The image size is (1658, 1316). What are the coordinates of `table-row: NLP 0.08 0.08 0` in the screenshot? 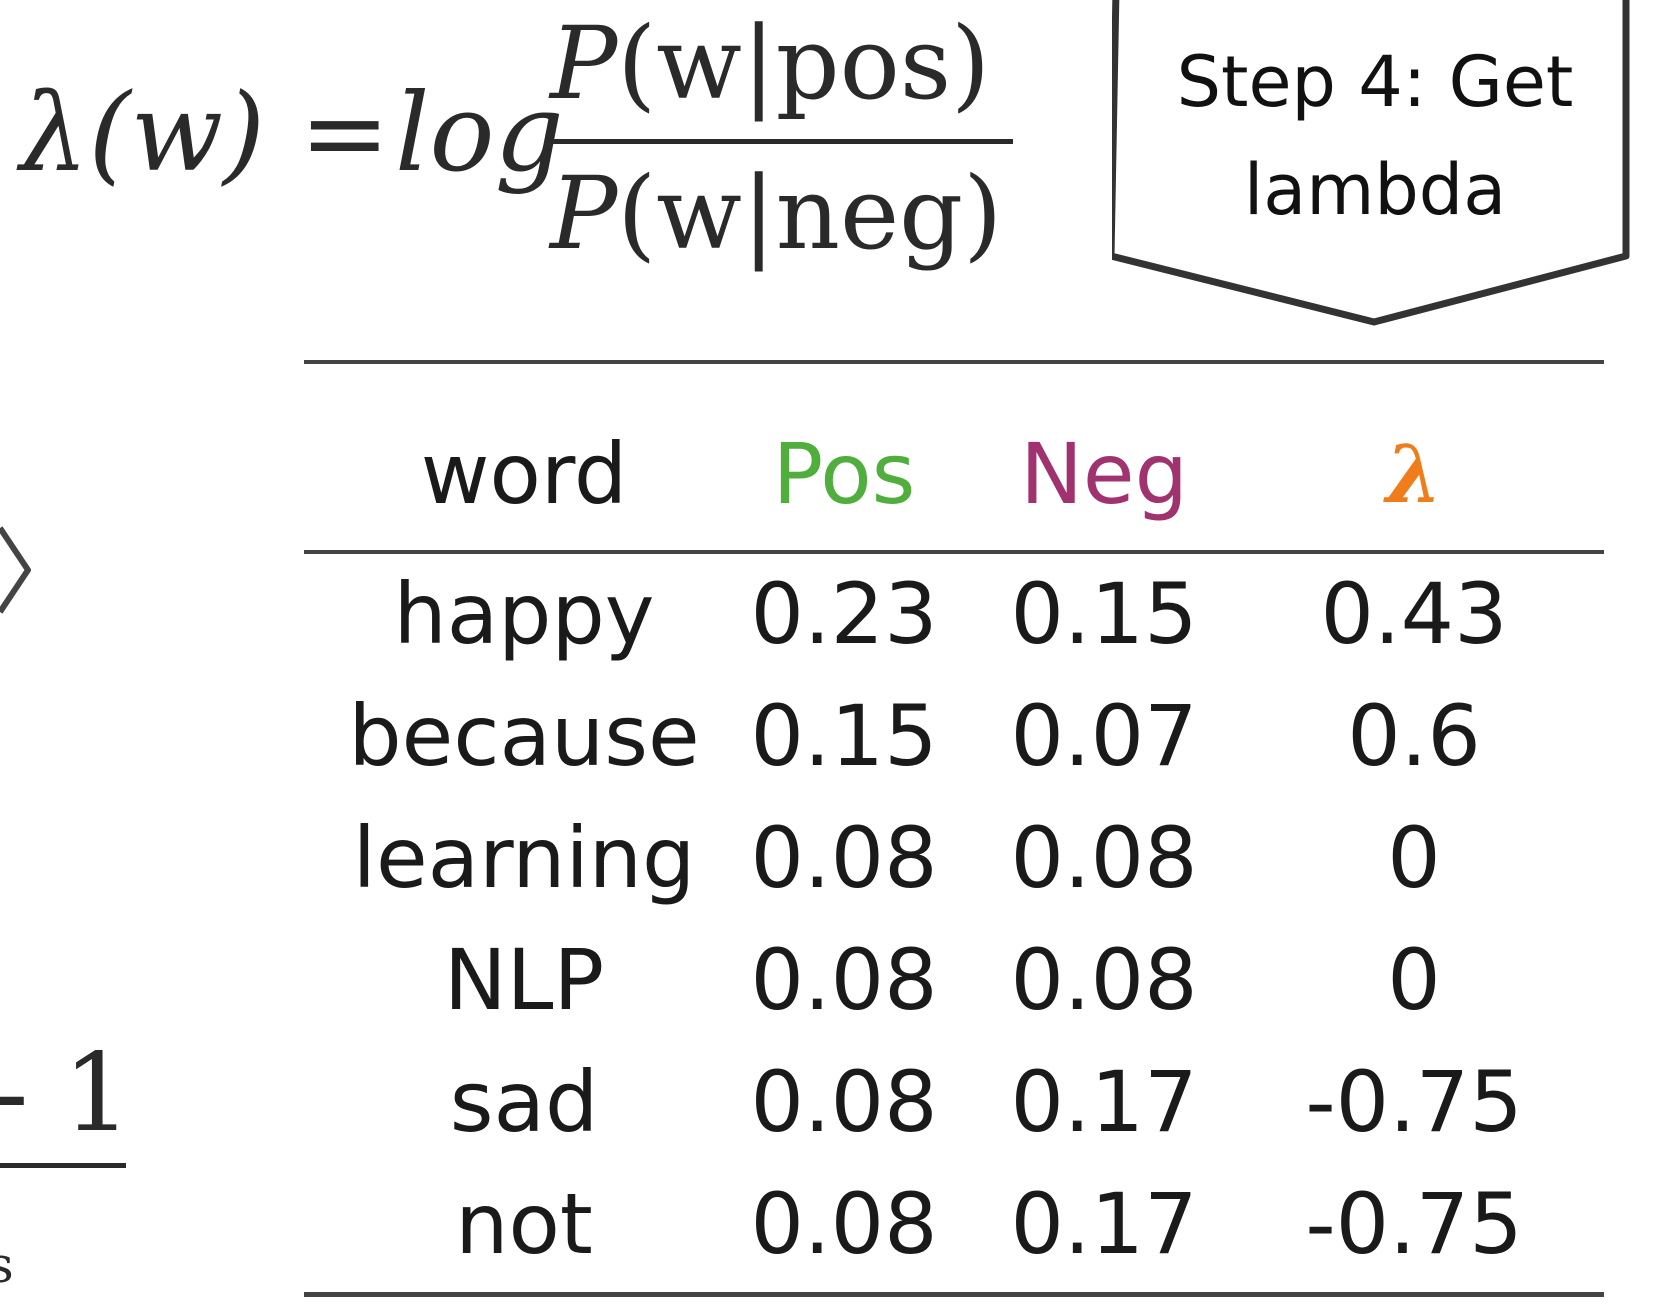 It's located at (954, 980).